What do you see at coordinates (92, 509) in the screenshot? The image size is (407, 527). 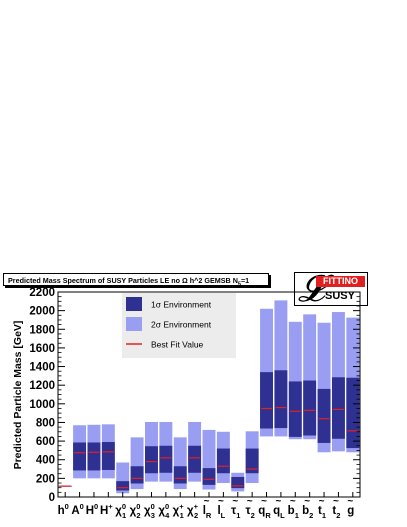 I see `x-tick-label: H0` at bounding box center [92, 509].